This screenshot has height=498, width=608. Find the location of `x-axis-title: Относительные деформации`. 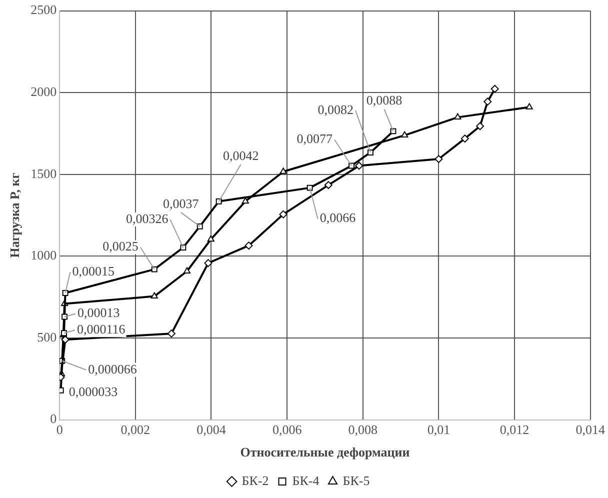

x-axis-title: Относительные деформации is located at coordinates (325, 452).